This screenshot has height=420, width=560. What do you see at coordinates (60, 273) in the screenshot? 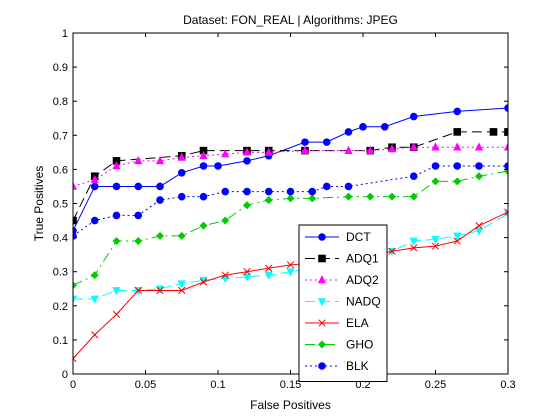
I see `y-tick-label: 0.3` at bounding box center [60, 273].